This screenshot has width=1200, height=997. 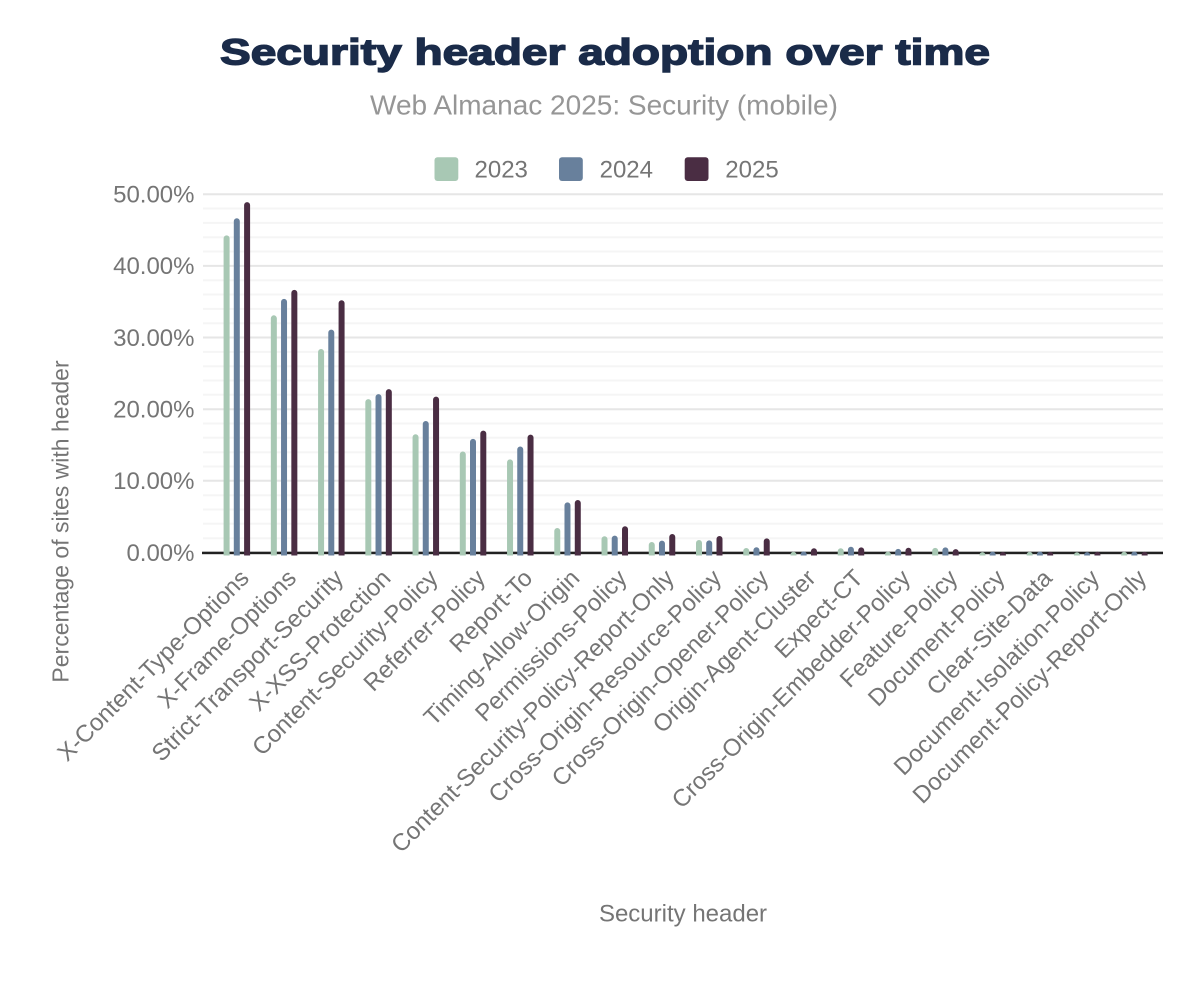 What do you see at coordinates (501, 170) in the screenshot?
I see `svg-text: 2023` at bounding box center [501, 170].